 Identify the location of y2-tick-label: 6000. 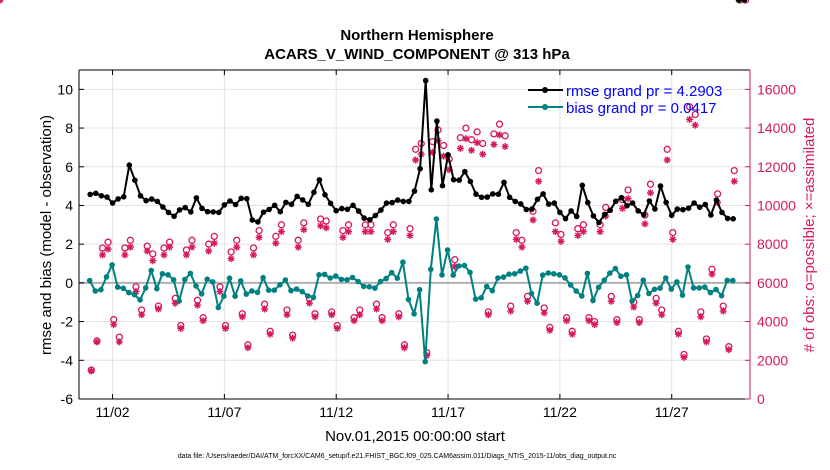
(772, 283).